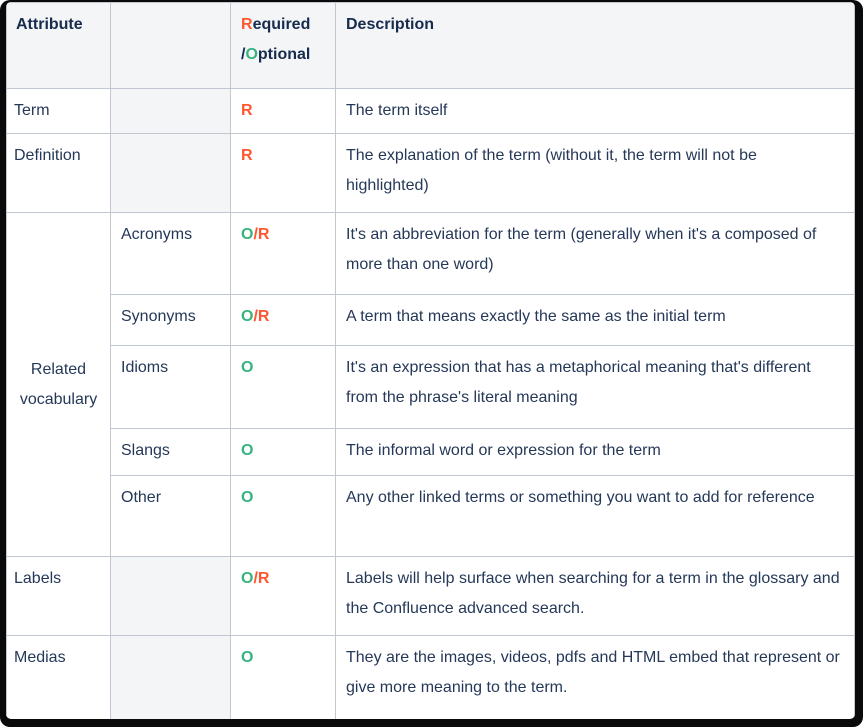  What do you see at coordinates (281, 24) in the screenshot?
I see `required-rest: equired` at bounding box center [281, 24].